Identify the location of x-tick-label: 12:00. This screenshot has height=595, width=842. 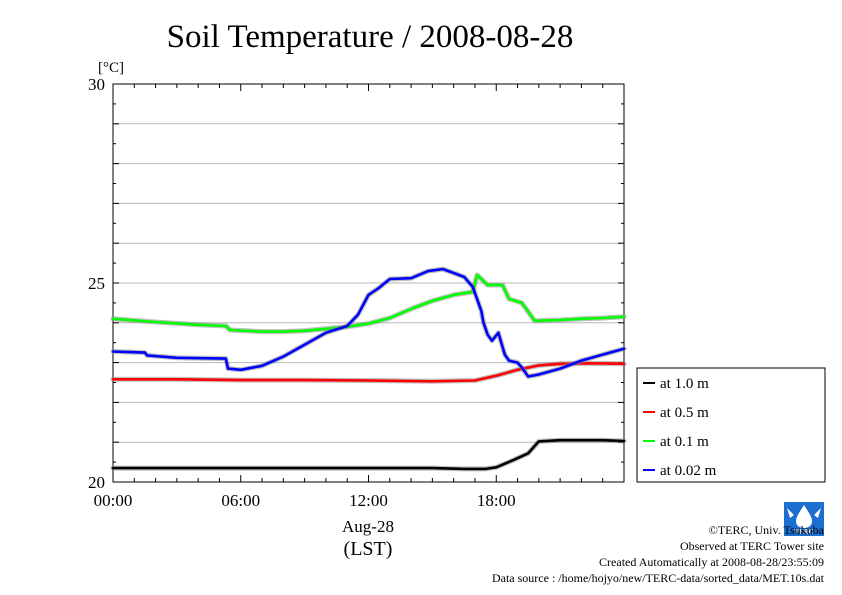
(368, 500).